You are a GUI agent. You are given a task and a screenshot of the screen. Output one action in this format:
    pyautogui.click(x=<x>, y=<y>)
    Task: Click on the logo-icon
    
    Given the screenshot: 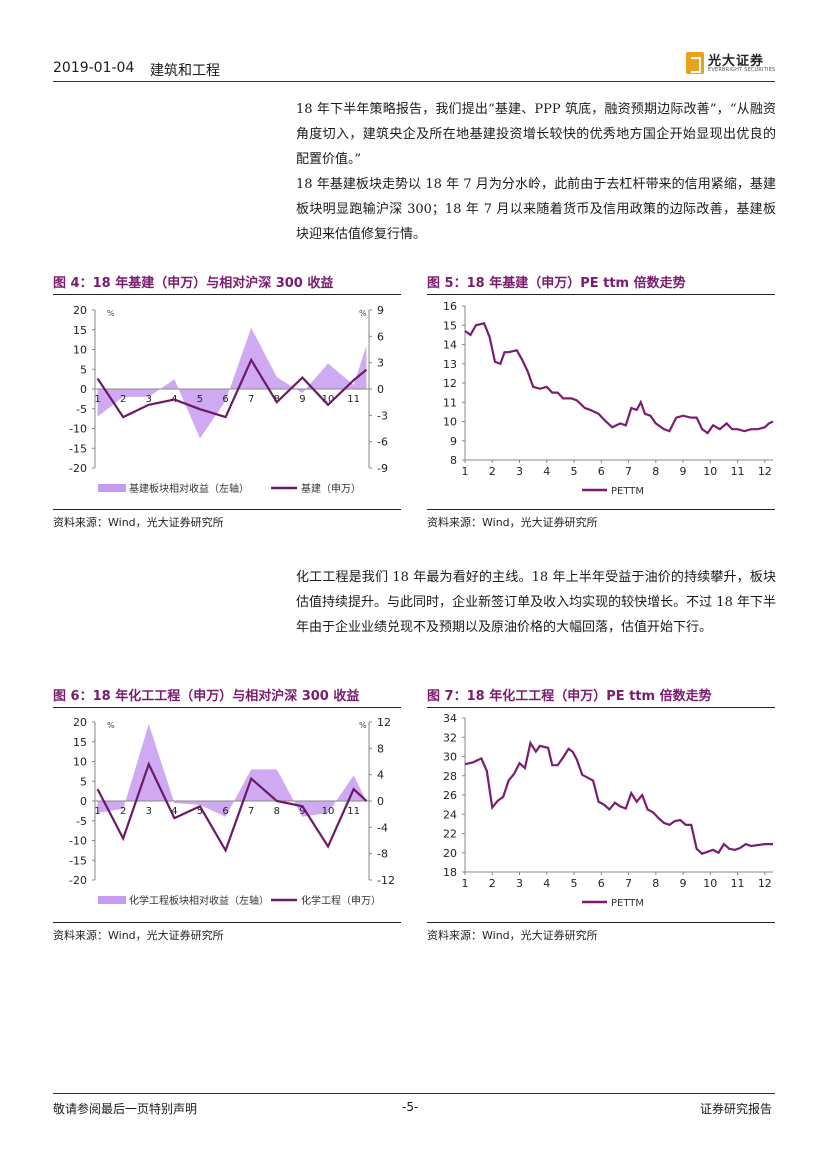 What is the action you would take?
    pyautogui.click(x=695, y=63)
    